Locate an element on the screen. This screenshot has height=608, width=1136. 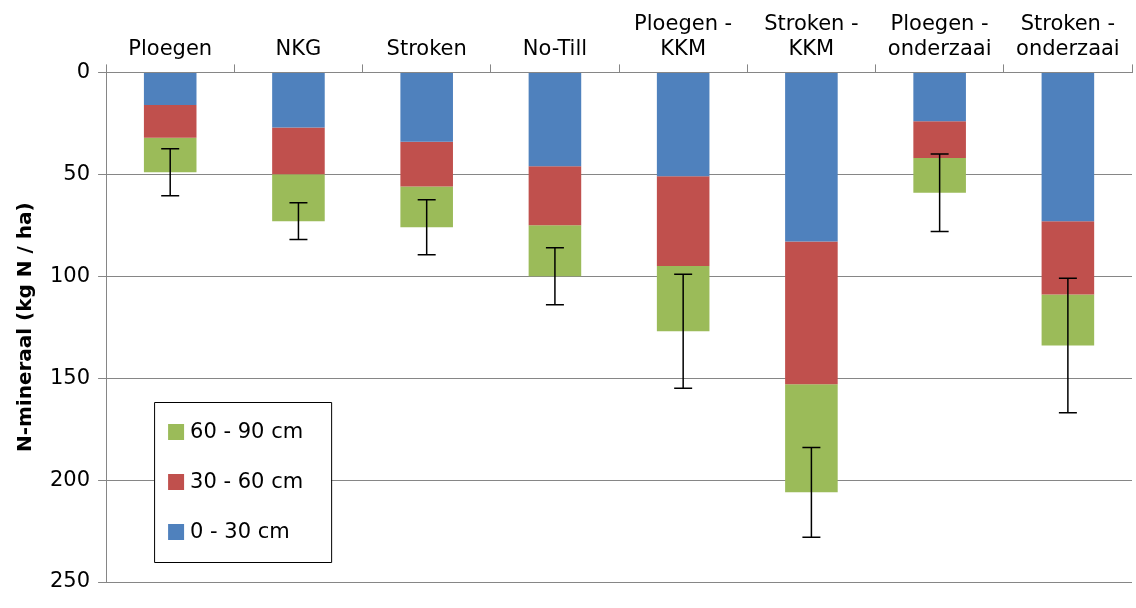
y-tick-label: 100 is located at coordinates (70, 274).